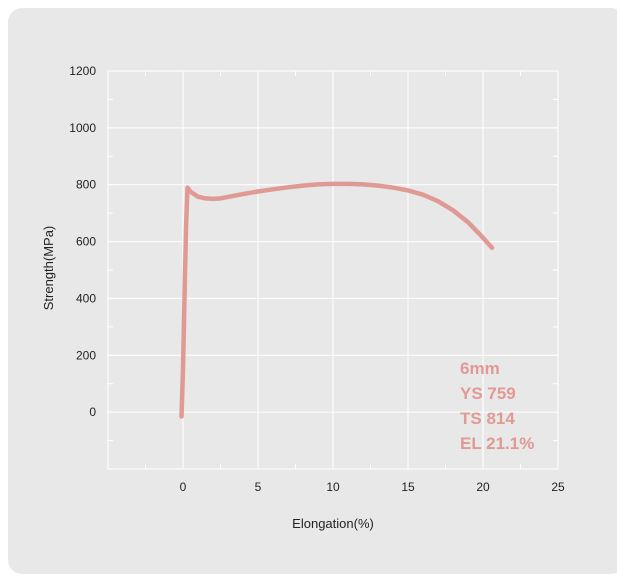 This screenshot has height=574, width=617. What do you see at coordinates (86, 355) in the screenshot?
I see `y-tick-label: 200` at bounding box center [86, 355].